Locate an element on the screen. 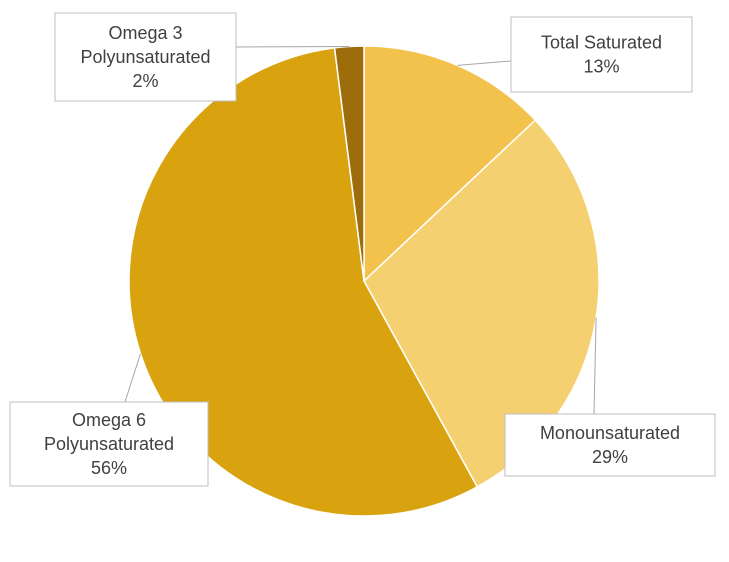  callout-omega-3-polyunsaturated: Omega 3 Polyunsaturated 2% is located at coordinates (145, 57).